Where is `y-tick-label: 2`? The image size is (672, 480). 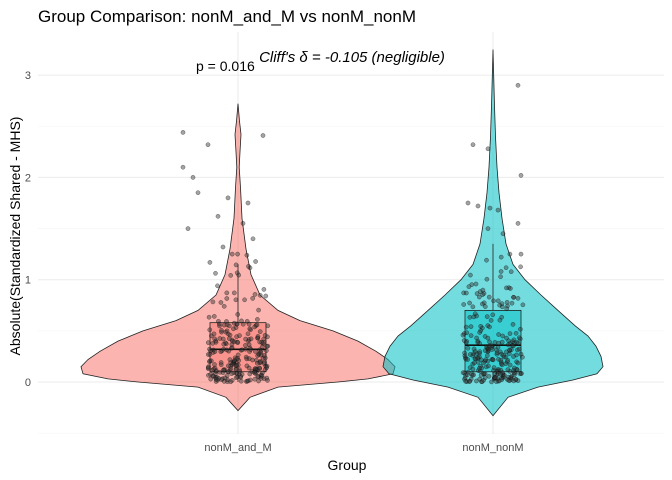
y-tick-label: 2 is located at coordinates (28, 178).